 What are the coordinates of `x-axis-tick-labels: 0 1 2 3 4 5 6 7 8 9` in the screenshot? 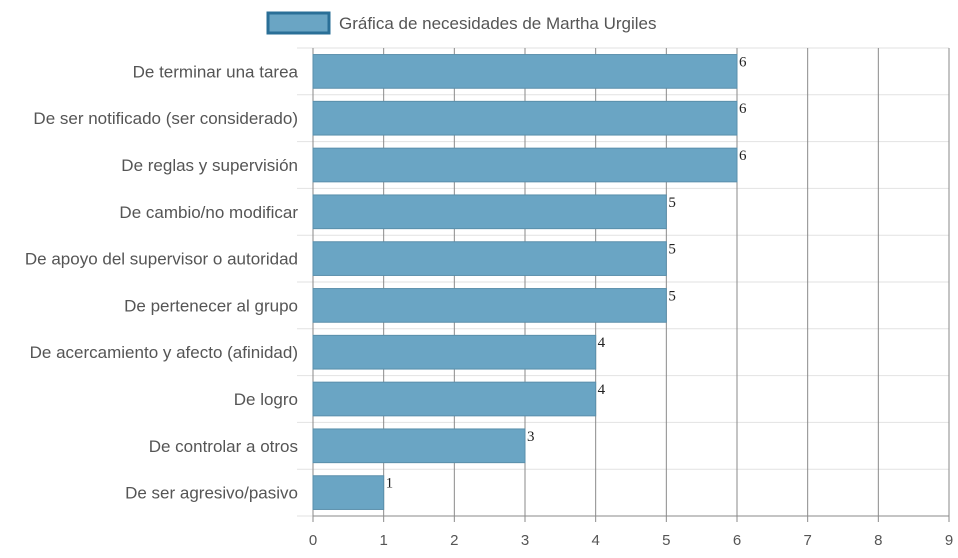 It's located at (631, 540).